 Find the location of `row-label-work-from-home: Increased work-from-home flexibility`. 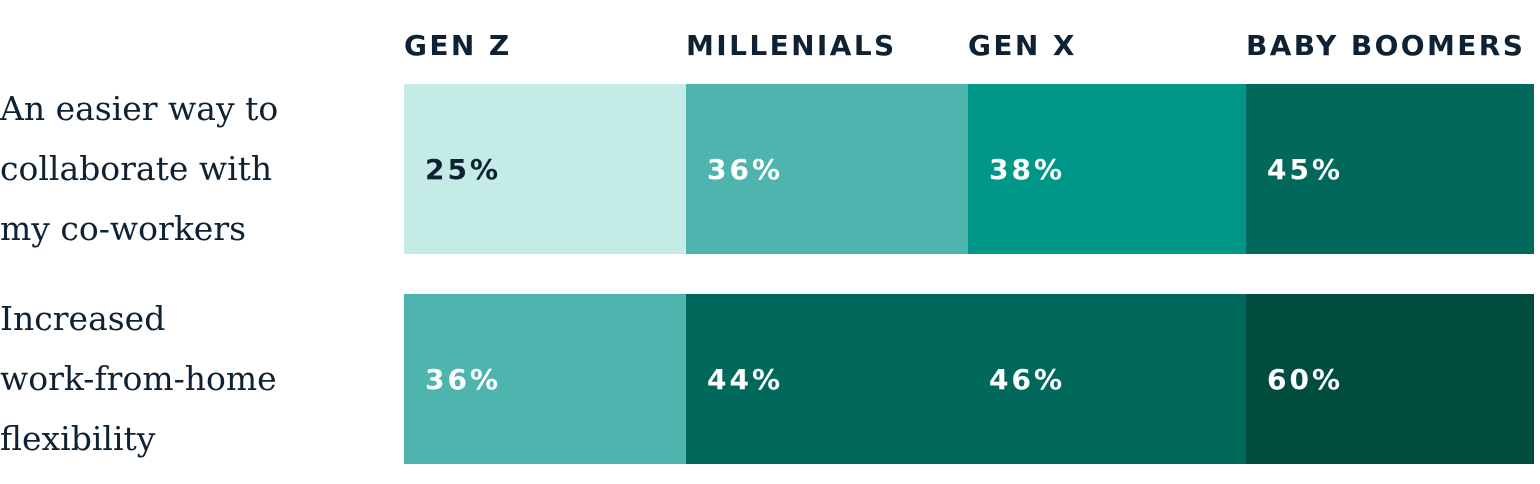

row-label-work-from-home: Increased work-from-home flexibility is located at coordinates (195, 379).